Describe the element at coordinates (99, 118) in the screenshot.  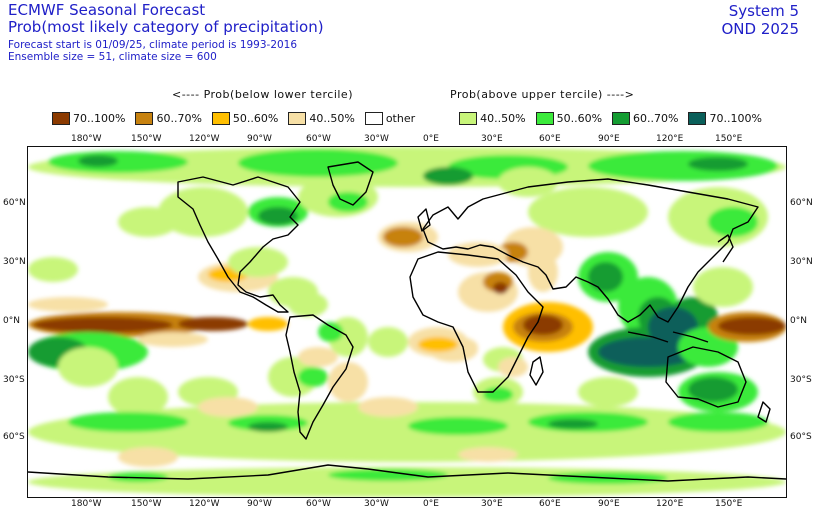
I see `legend-label: 70..100%` at that location.